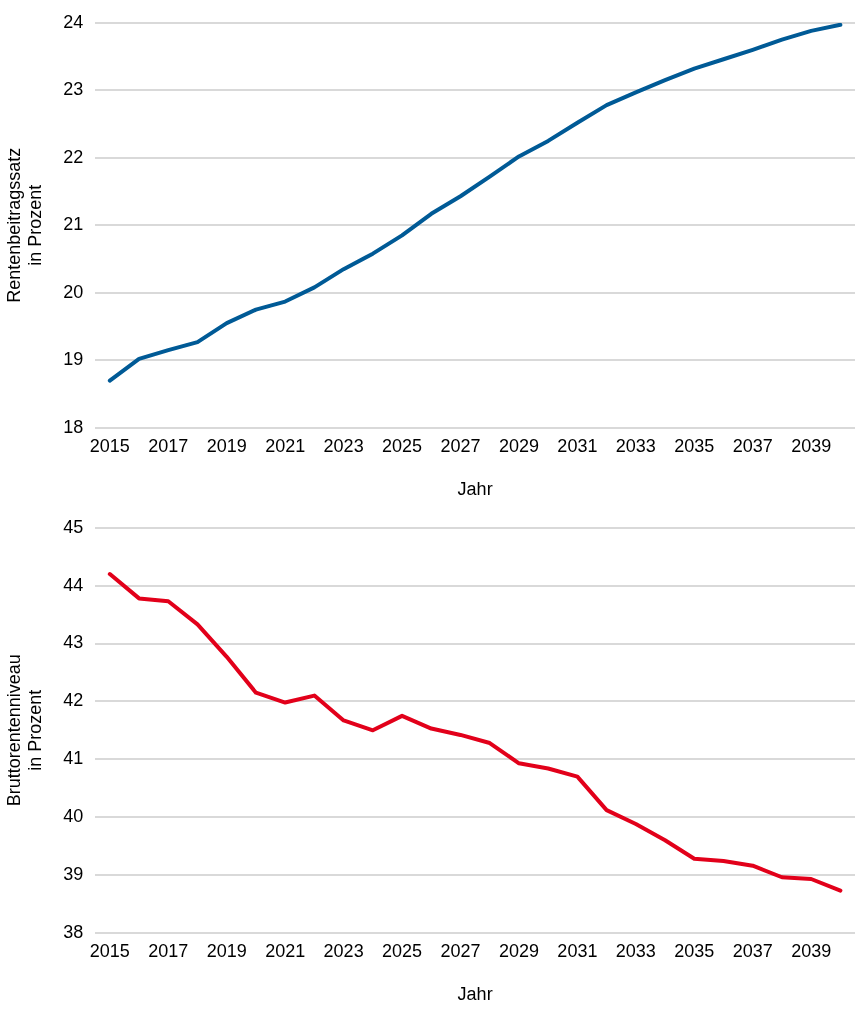  Describe the element at coordinates (24, 225) in the screenshot. I see `y-axis-title: Rentenbeitragssatz in Prozent` at that location.